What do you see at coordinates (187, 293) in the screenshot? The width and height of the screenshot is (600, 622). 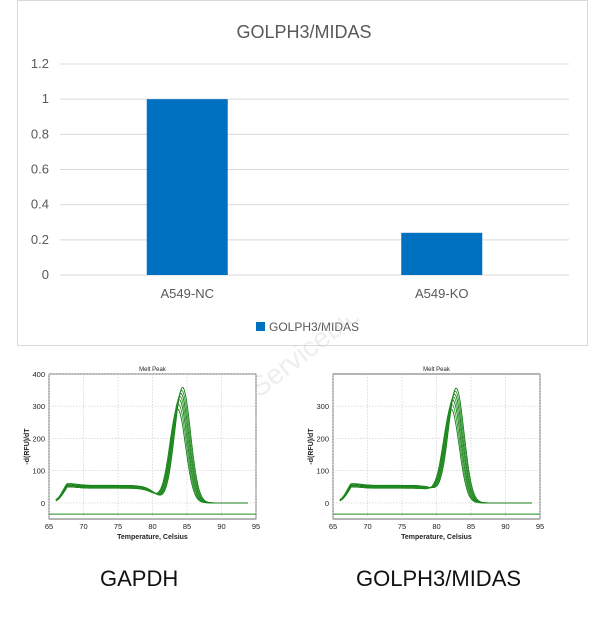 I see `x-tick-label: A549-NC` at bounding box center [187, 293].